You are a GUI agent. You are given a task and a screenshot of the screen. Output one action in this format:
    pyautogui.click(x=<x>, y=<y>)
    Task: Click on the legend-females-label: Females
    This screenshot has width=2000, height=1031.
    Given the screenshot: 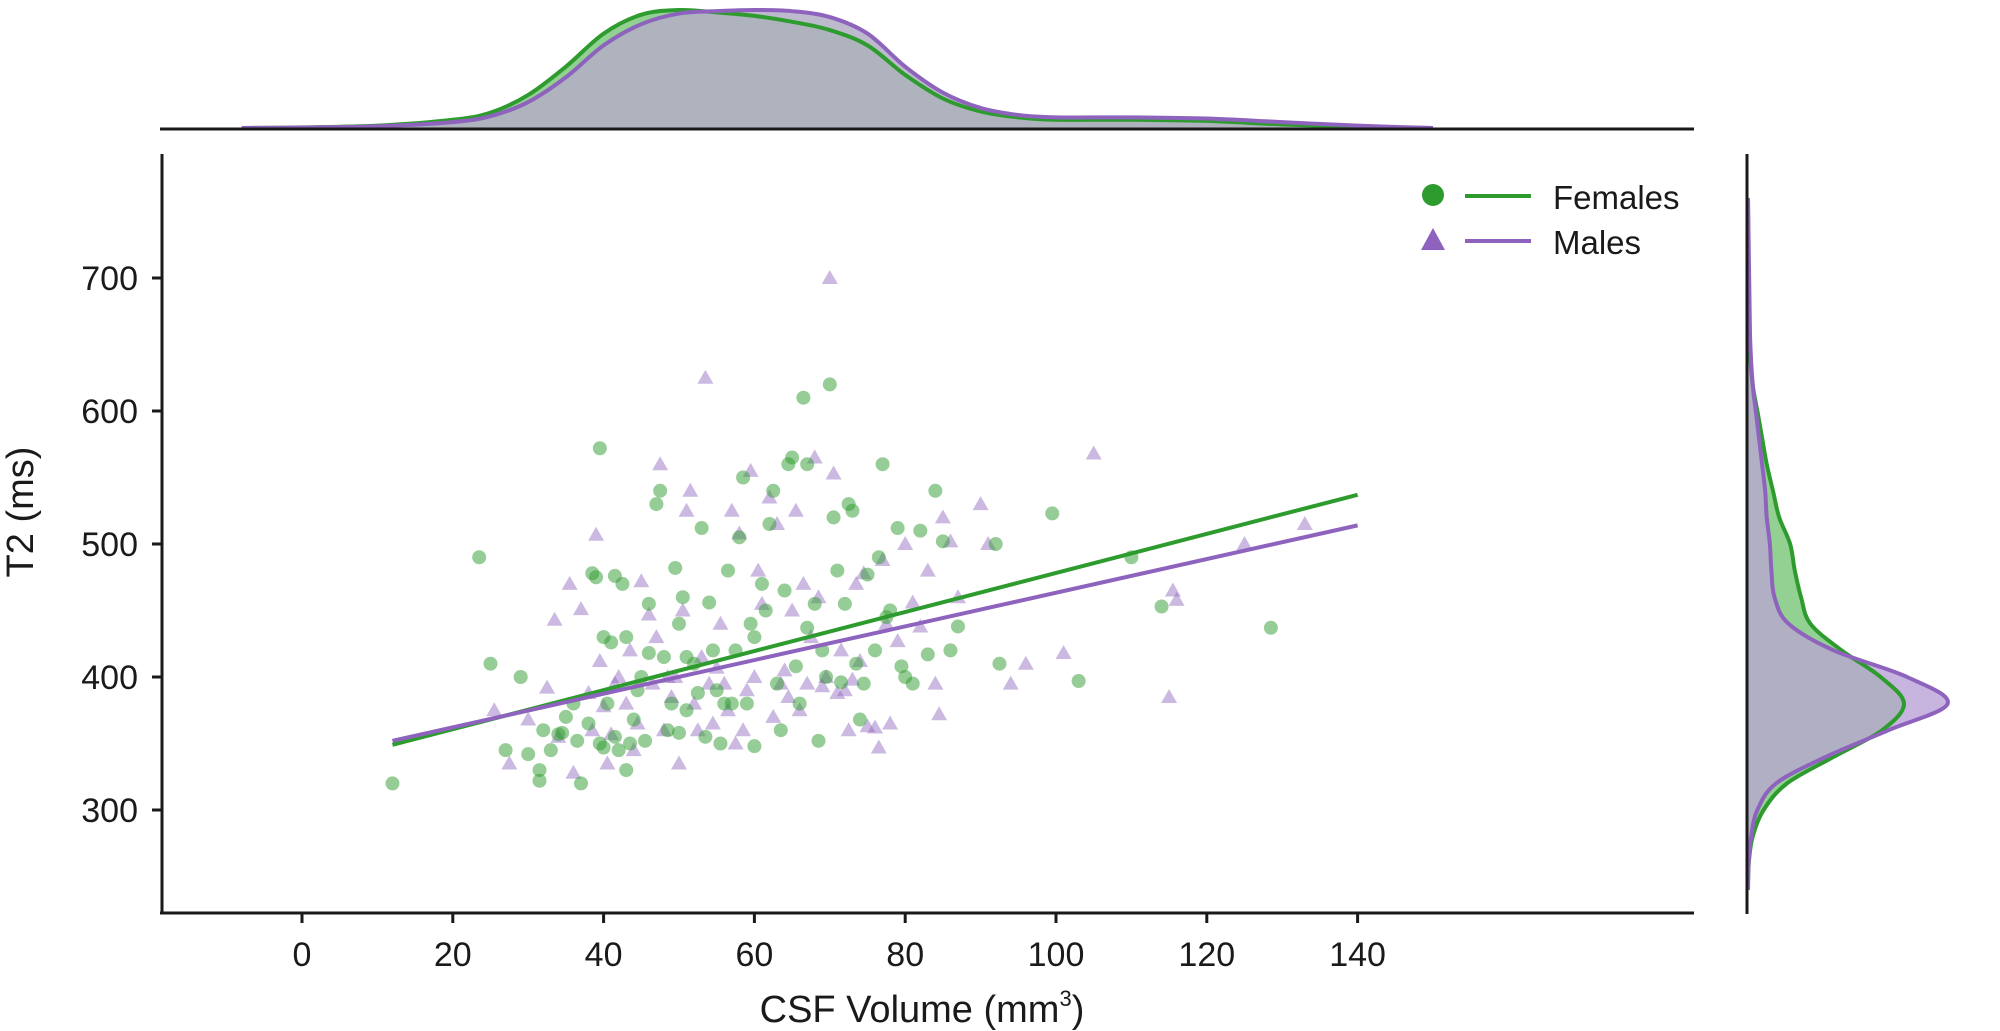 What is the action you would take?
    pyautogui.click(x=1616, y=197)
    